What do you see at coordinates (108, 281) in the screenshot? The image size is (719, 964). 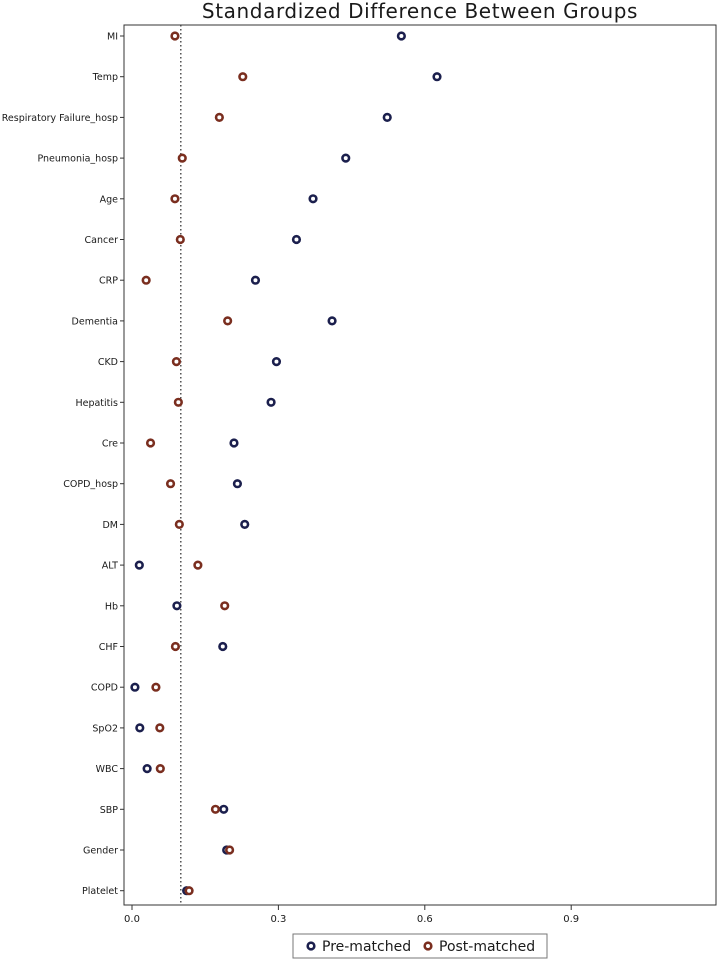 I see `y-tick-label: CRP` at bounding box center [108, 281].